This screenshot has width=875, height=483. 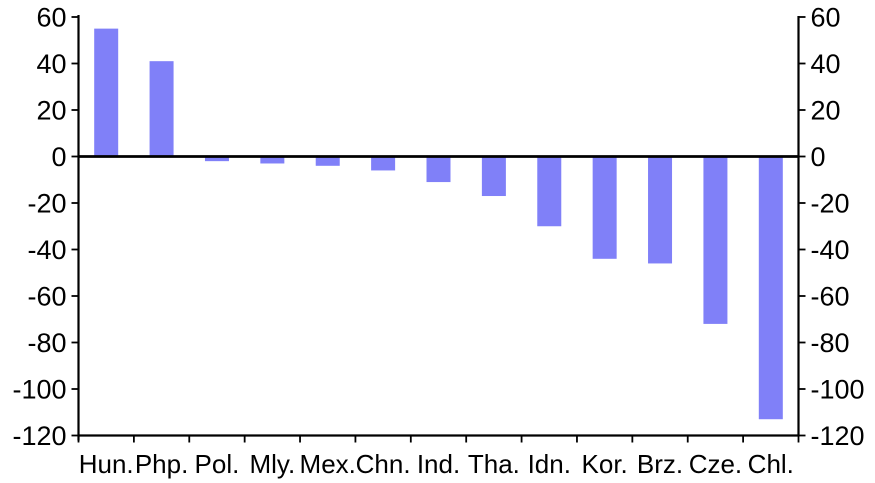 What do you see at coordinates (830, 250) in the screenshot?
I see `y-axis-right-tick-label: -40` at bounding box center [830, 250].